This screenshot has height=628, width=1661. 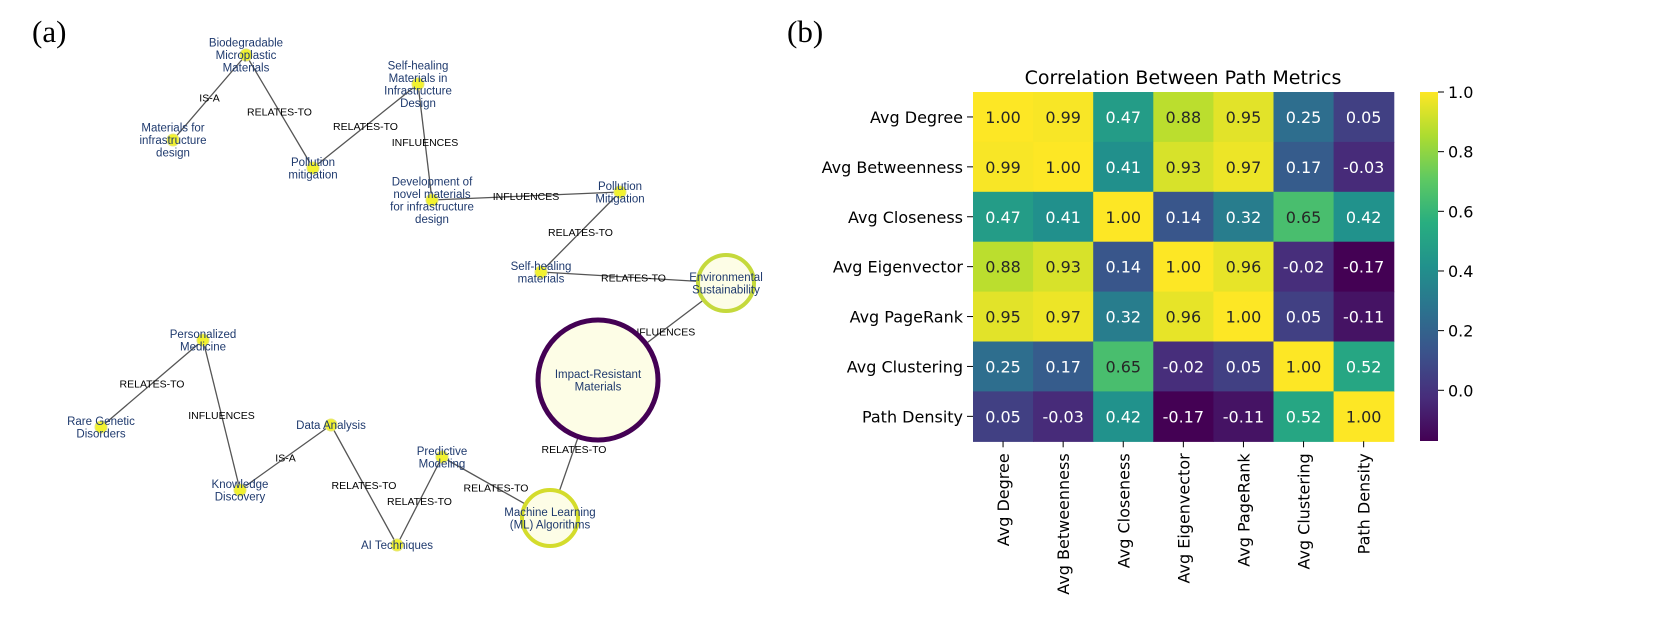 What do you see at coordinates (1460, 92) in the screenshot?
I see `colorbar-tick-label: 1.0` at bounding box center [1460, 92].